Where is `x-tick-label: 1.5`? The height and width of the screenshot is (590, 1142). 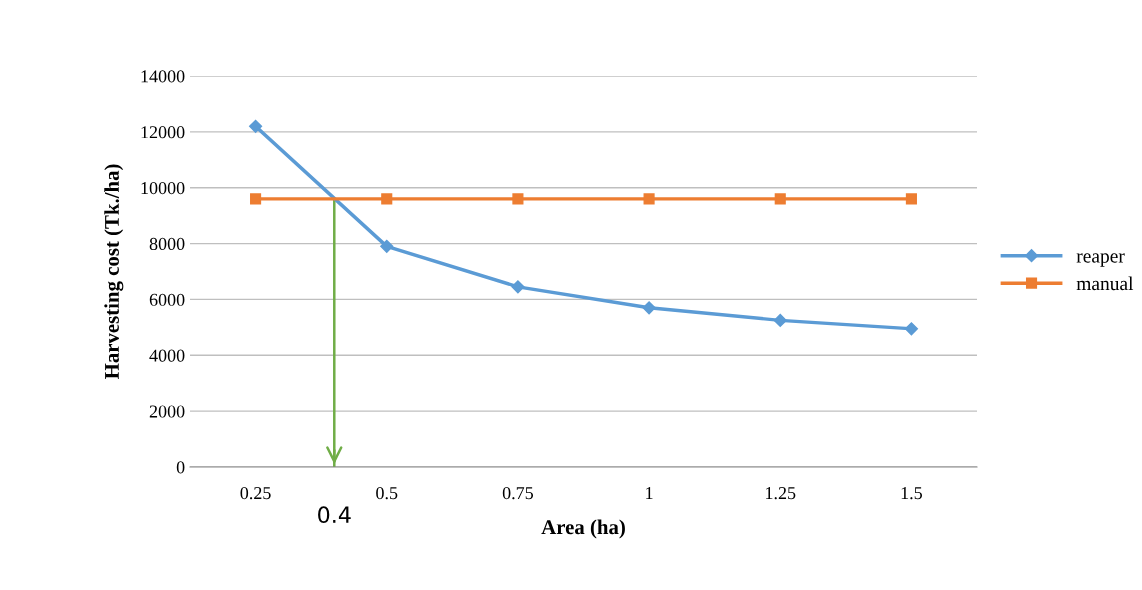
x-tick-label: 1.5 is located at coordinates (911, 493).